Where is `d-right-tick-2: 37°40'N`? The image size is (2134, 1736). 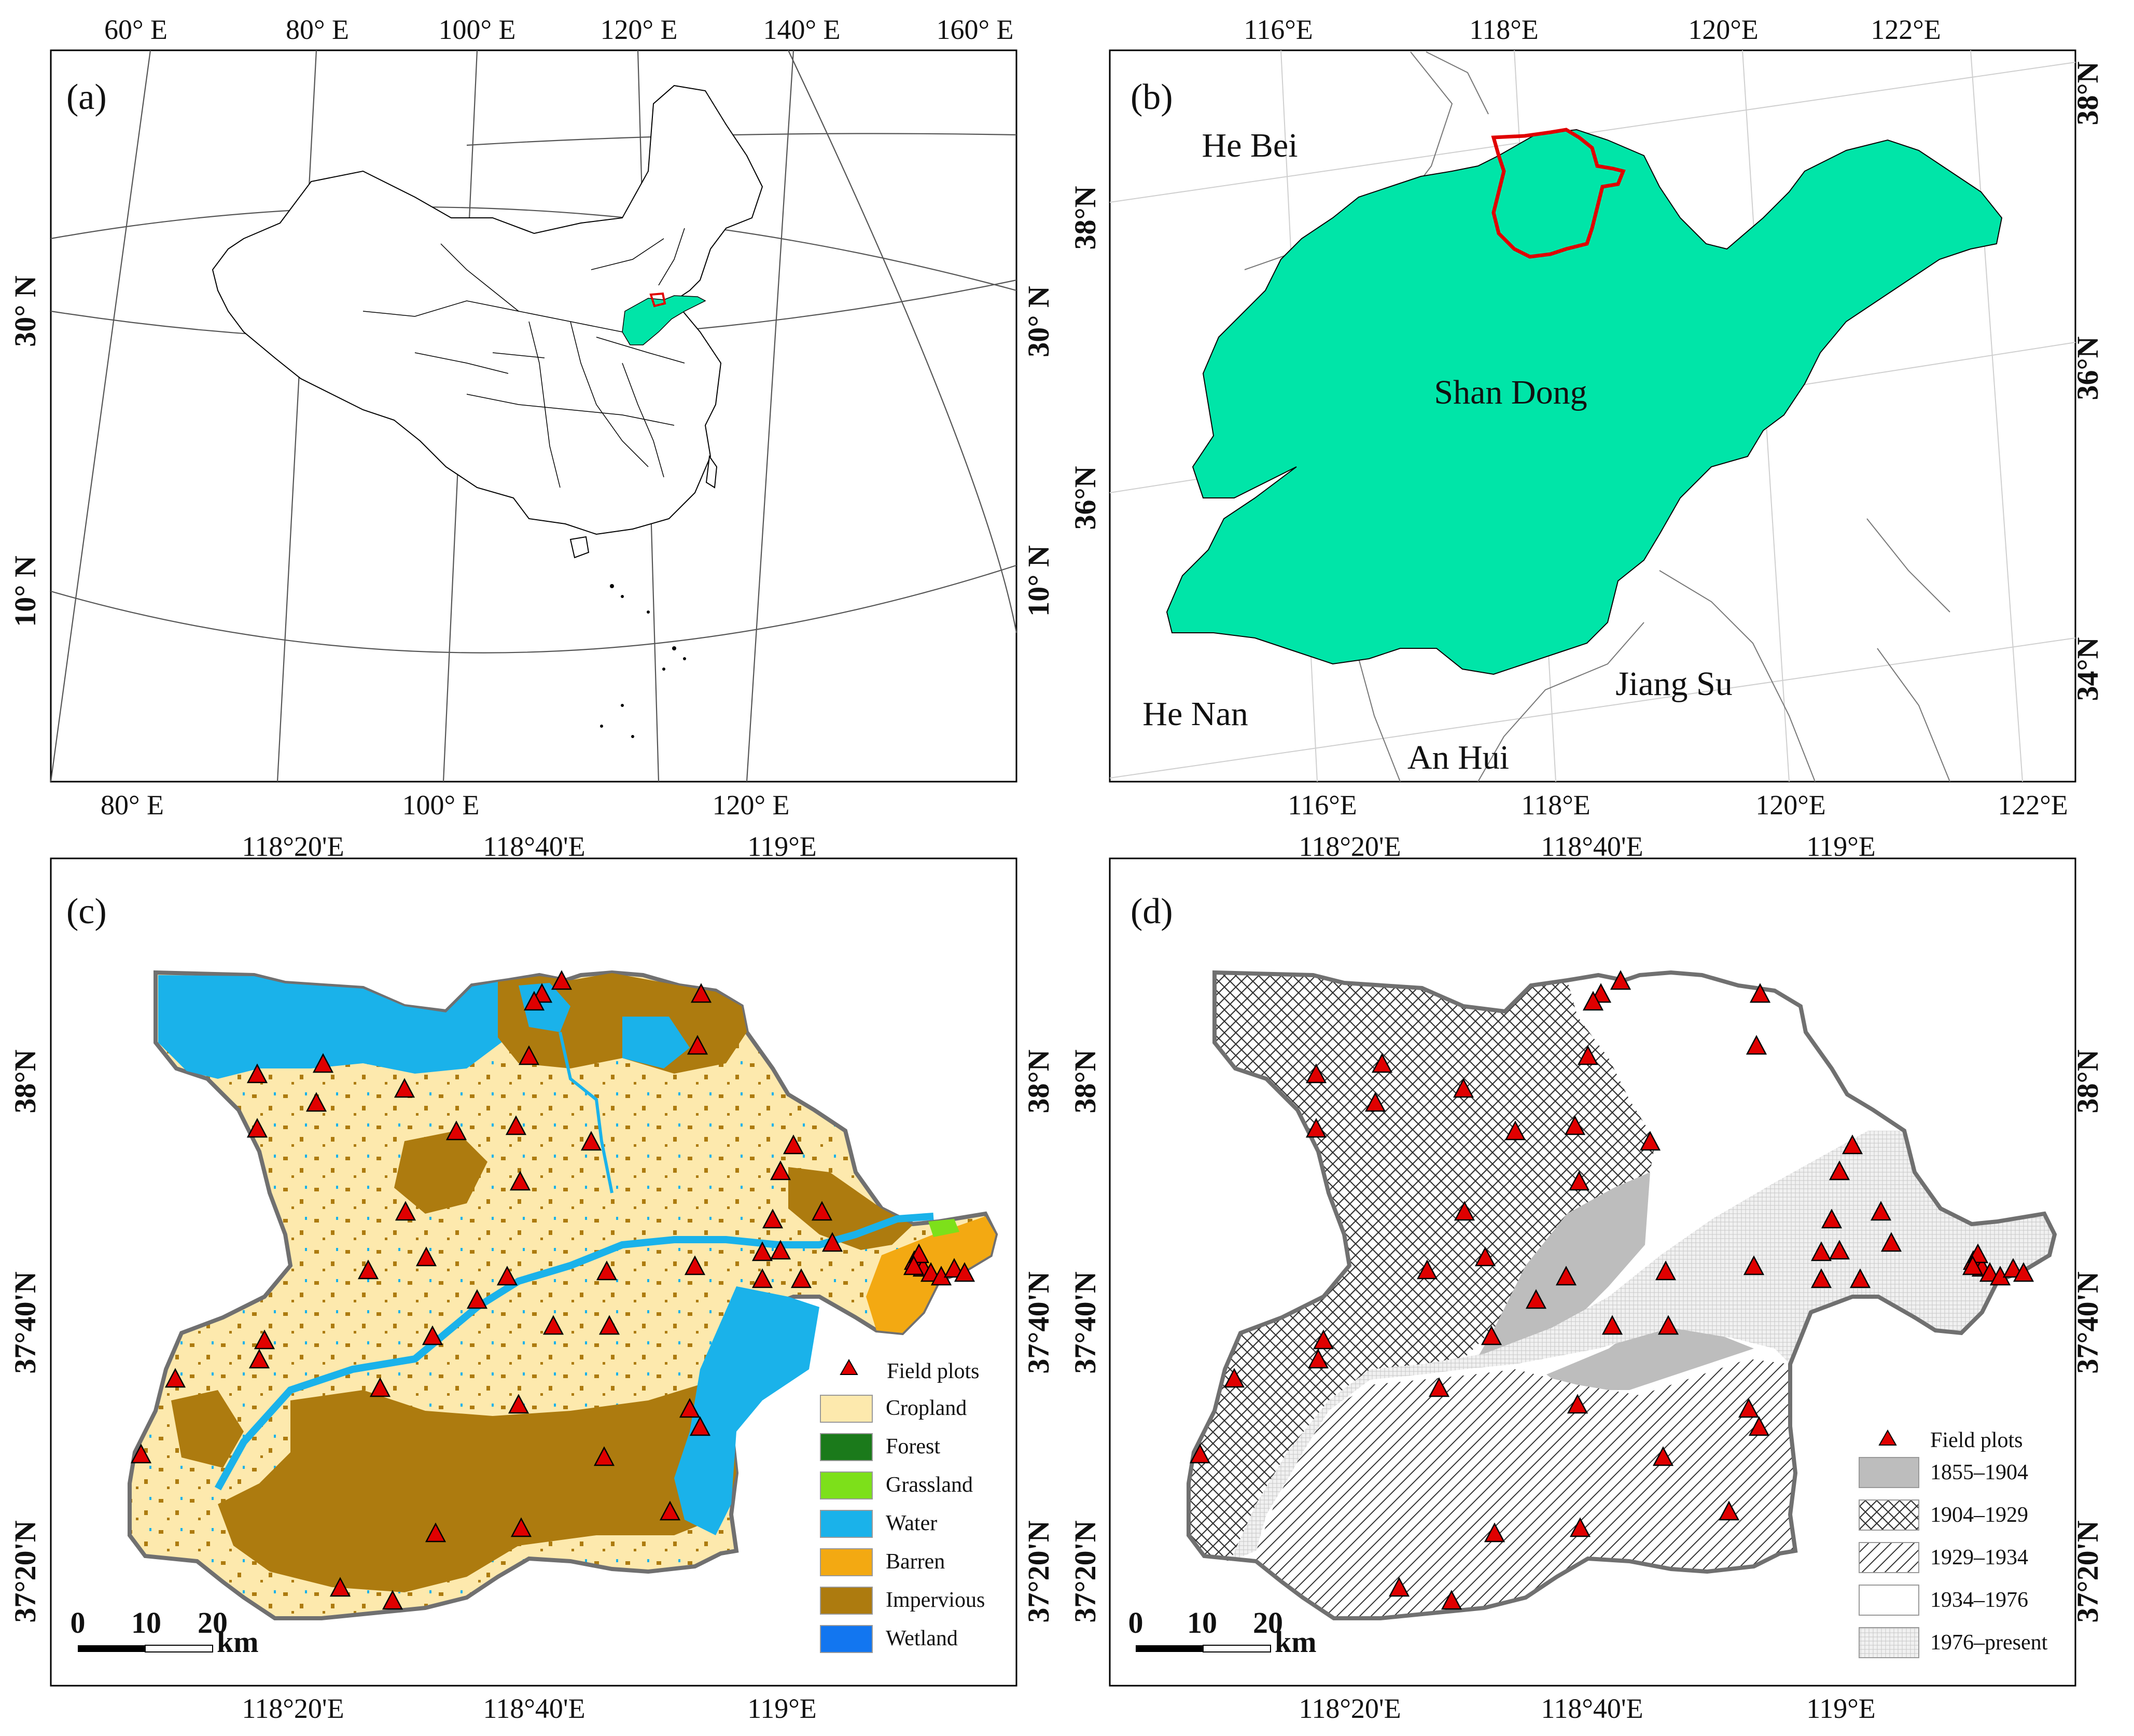
d-right-tick-2: 37°40'N is located at coordinates (2087, 1322).